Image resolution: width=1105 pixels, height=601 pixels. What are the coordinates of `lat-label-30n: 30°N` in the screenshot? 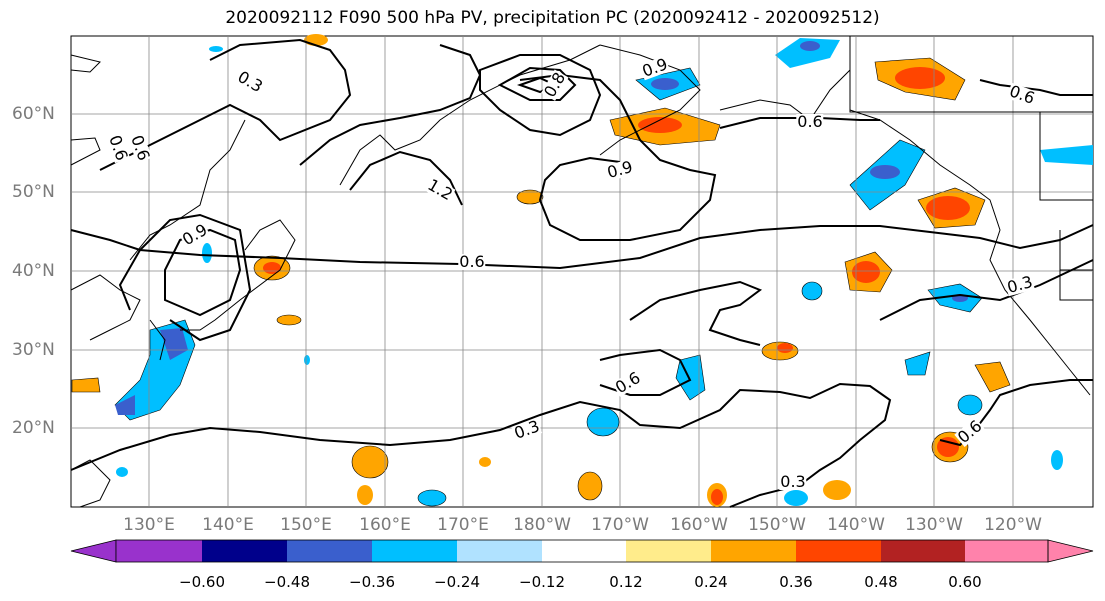 It's located at (33, 350).